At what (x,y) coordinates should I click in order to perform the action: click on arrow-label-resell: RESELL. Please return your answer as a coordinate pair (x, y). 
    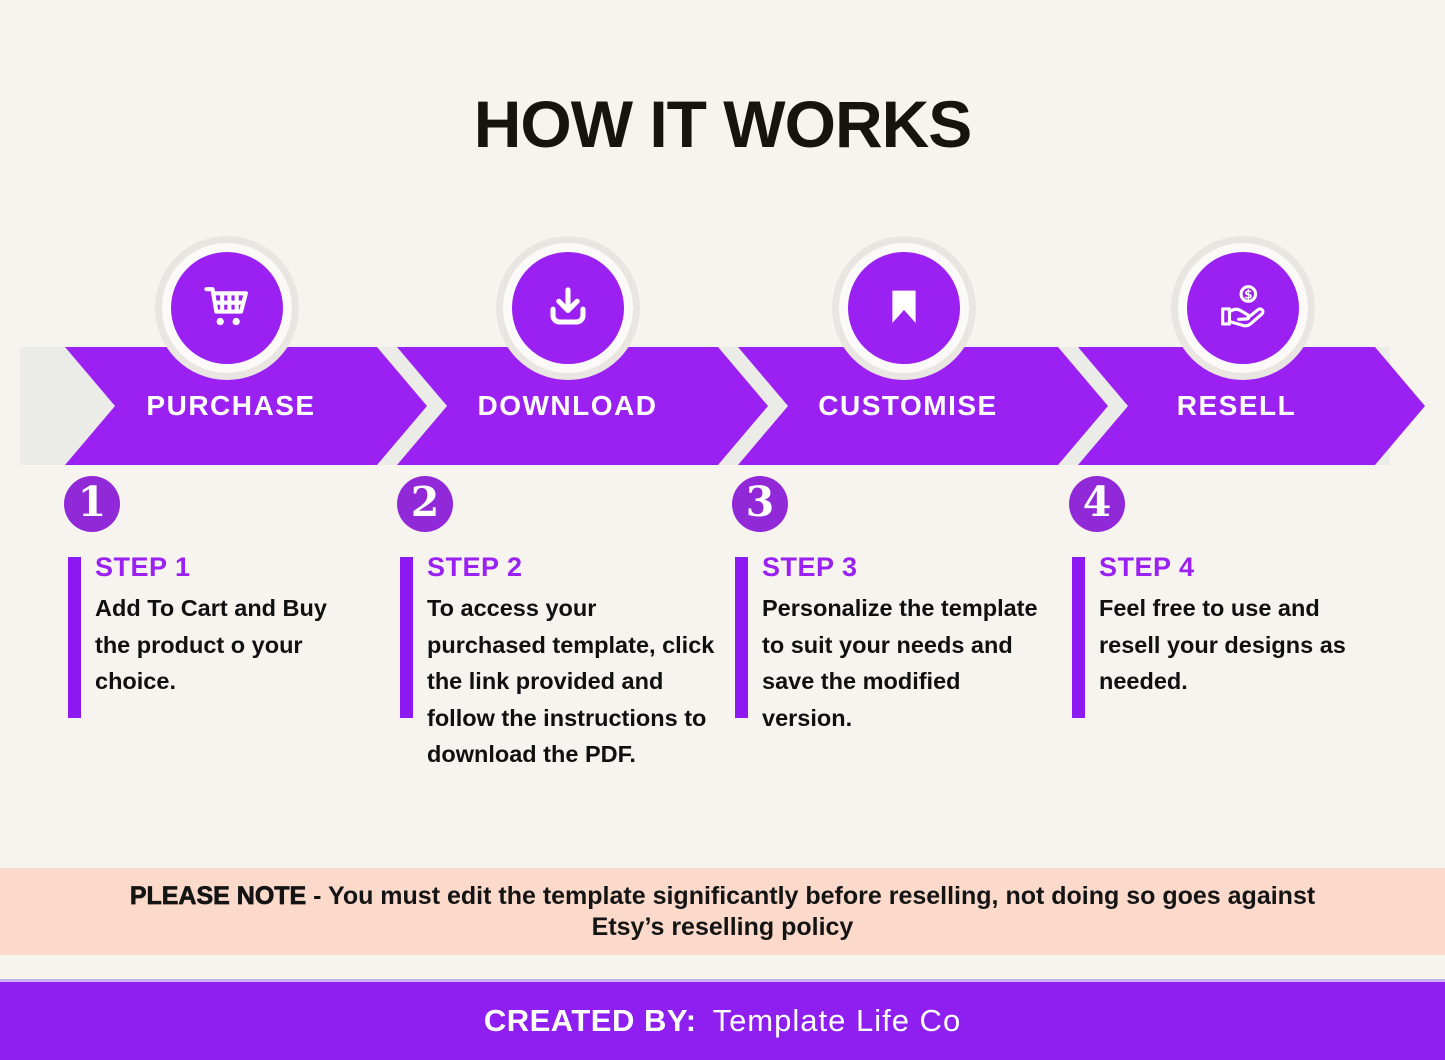
    Looking at the image, I should click on (1236, 405).